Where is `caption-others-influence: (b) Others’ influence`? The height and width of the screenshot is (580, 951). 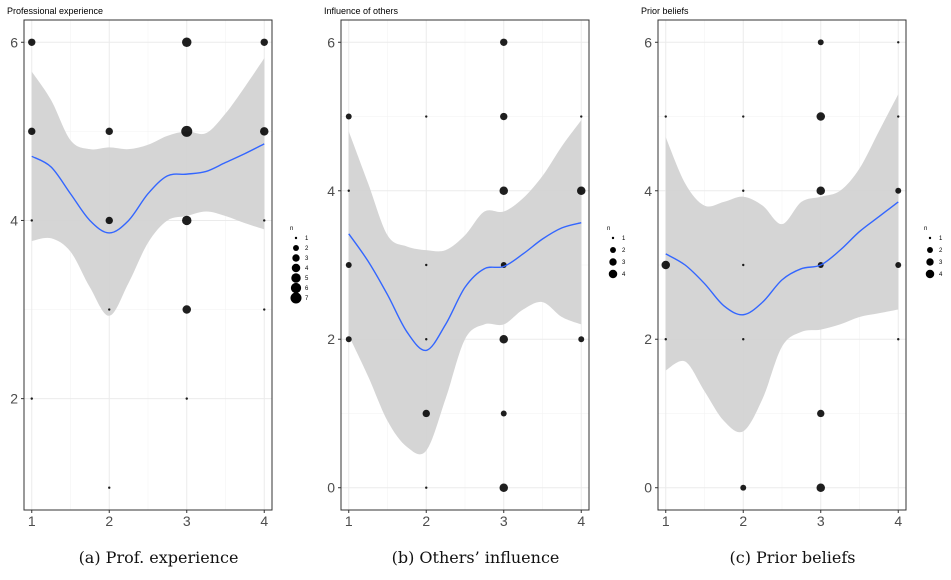
caption-others-influence: (b) Others’ influence is located at coordinates (475, 557).